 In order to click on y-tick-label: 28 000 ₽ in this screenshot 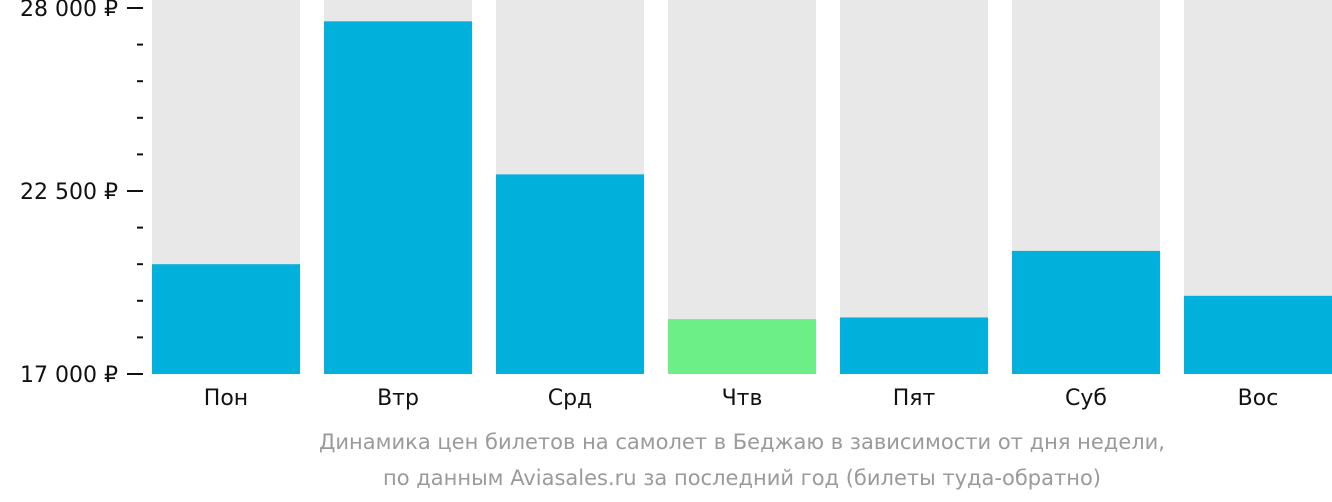, I will do `click(69, 11)`.